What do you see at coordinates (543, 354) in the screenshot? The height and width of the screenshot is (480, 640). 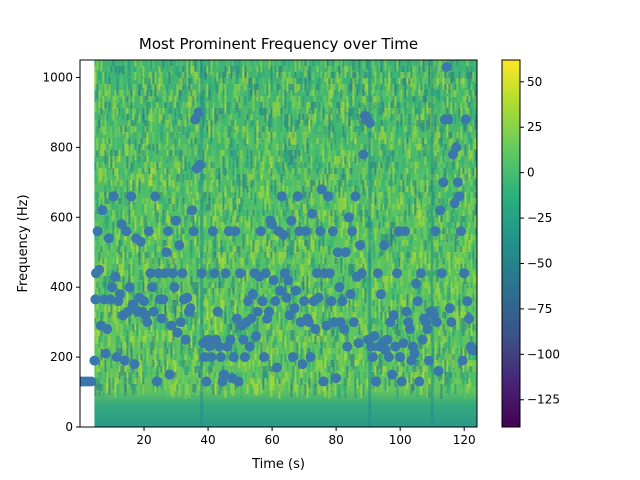 I see `colorbar-tick-label: −100` at bounding box center [543, 354].